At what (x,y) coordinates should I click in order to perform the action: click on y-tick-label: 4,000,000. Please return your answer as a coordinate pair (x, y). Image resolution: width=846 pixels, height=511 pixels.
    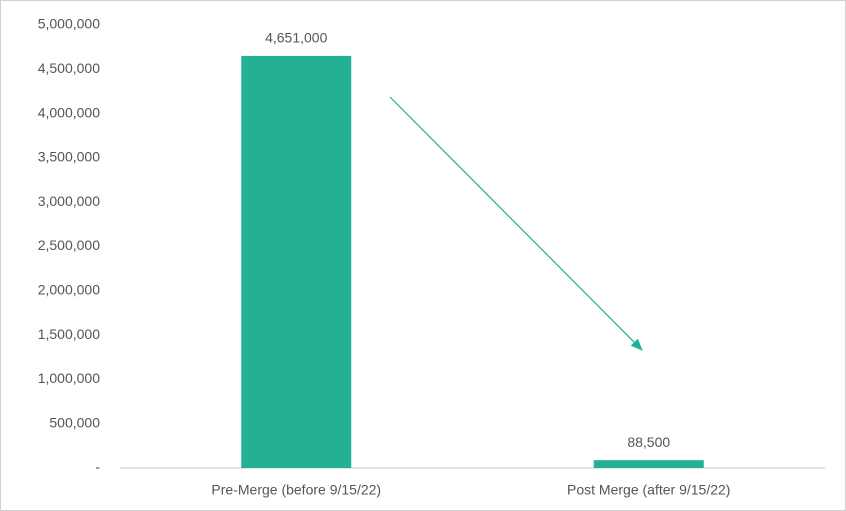
    Looking at the image, I should click on (69, 112).